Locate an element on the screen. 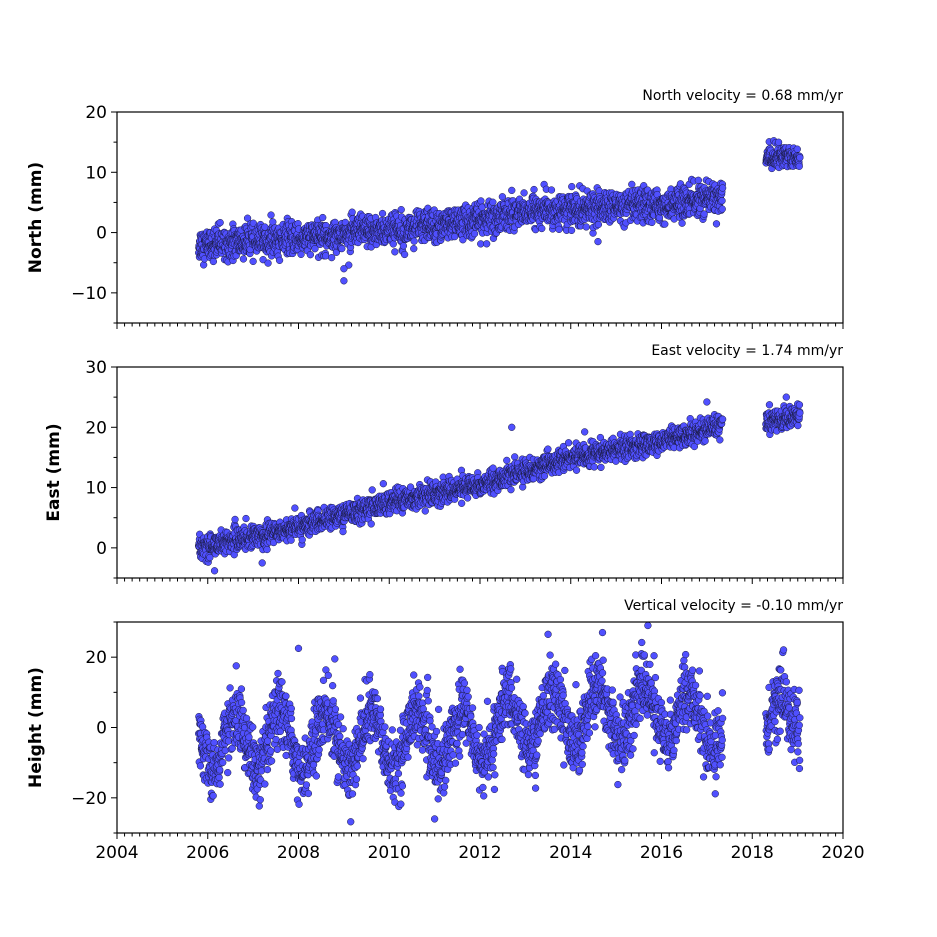  north-ytick-label: 0 is located at coordinates (101, 234).